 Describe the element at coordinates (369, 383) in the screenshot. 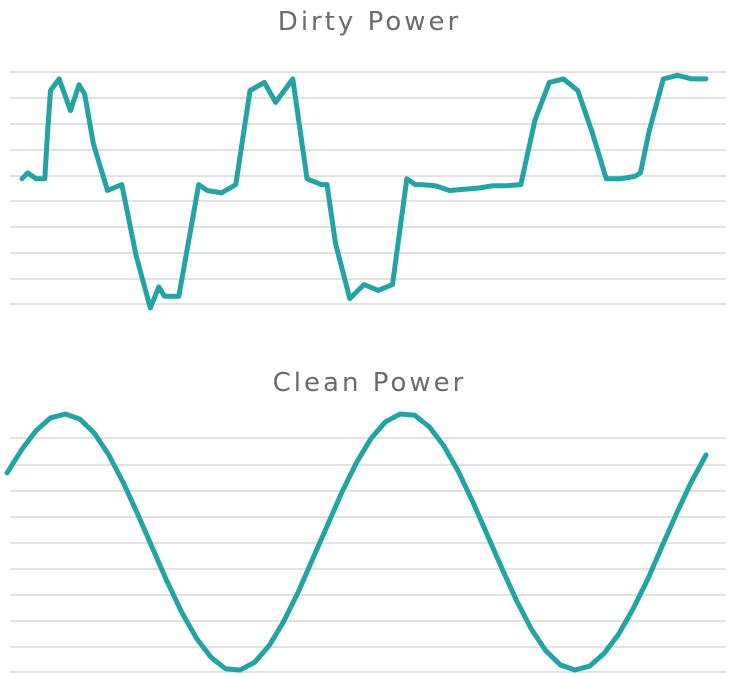

I see `clean-power-title: Clean Power` at that location.